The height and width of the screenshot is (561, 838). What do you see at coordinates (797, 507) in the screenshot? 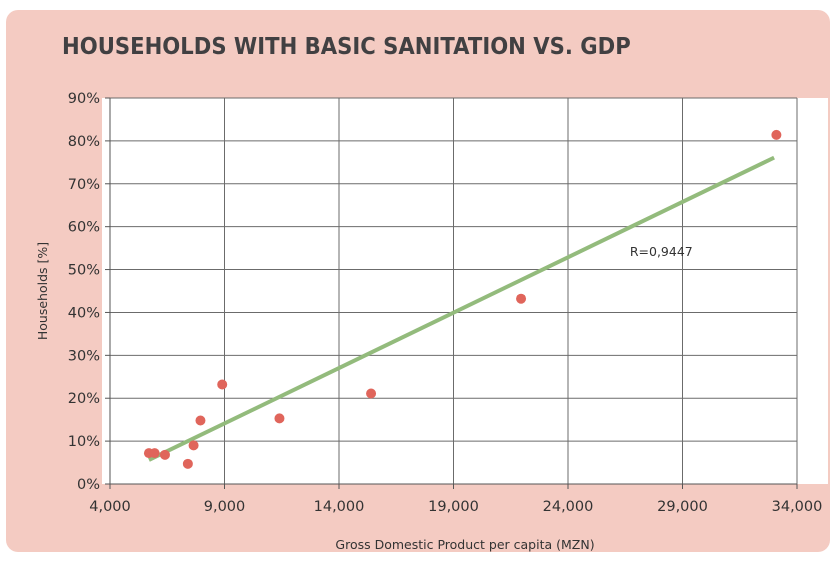
I see `x-tick-label: 34,000` at bounding box center [797, 507].